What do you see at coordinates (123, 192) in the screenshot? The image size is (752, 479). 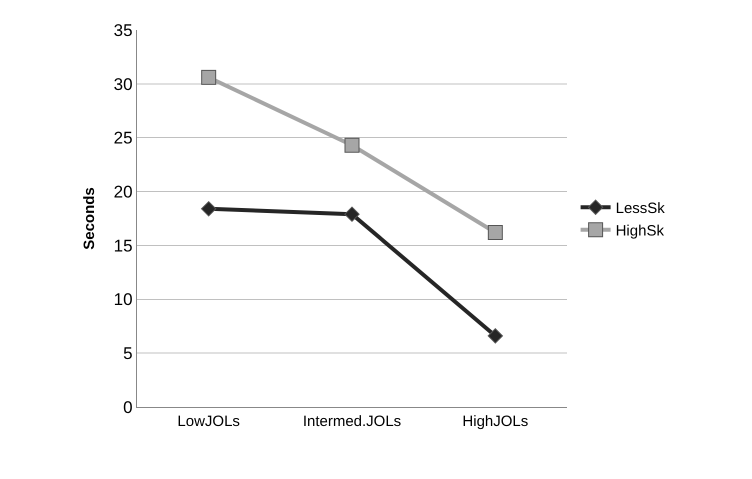 I see `y-tick-label: 20` at bounding box center [123, 192].